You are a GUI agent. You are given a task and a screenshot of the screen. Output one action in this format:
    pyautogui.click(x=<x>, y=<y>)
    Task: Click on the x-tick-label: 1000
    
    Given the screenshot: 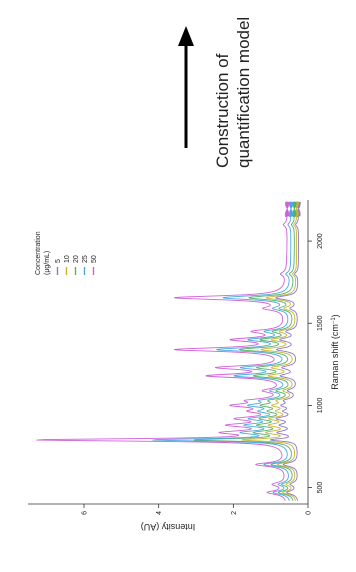 What is the action you would take?
    pyautogui.click(x=320, y=406)
    